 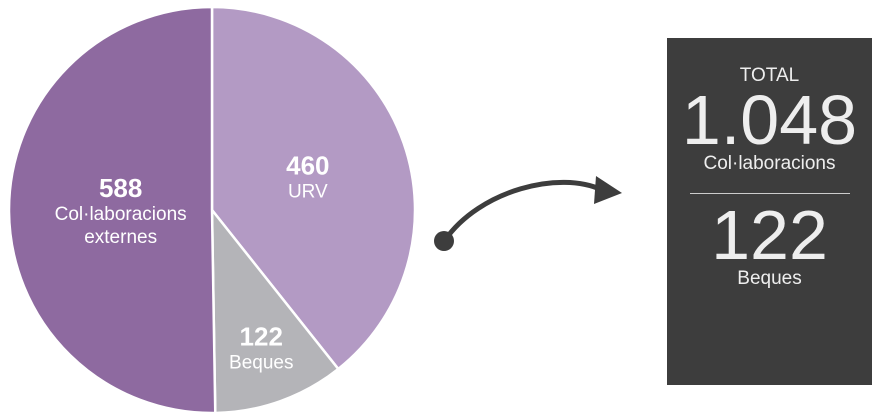 What do you see at coordinates (769, 120) in the screenshot?
I see `summary-total: 1.048` at bounding box center [769, 120].